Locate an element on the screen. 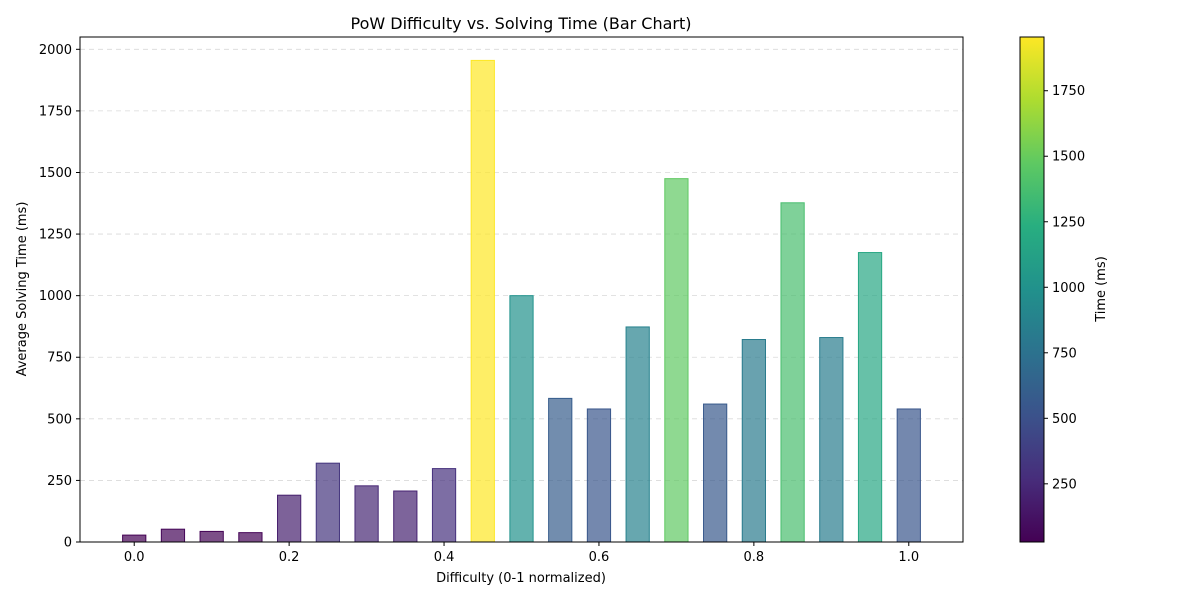 This screenshot has width=1200, height=600. colorbar-tick-label: 1000 is located at coordinates (1068, 288).